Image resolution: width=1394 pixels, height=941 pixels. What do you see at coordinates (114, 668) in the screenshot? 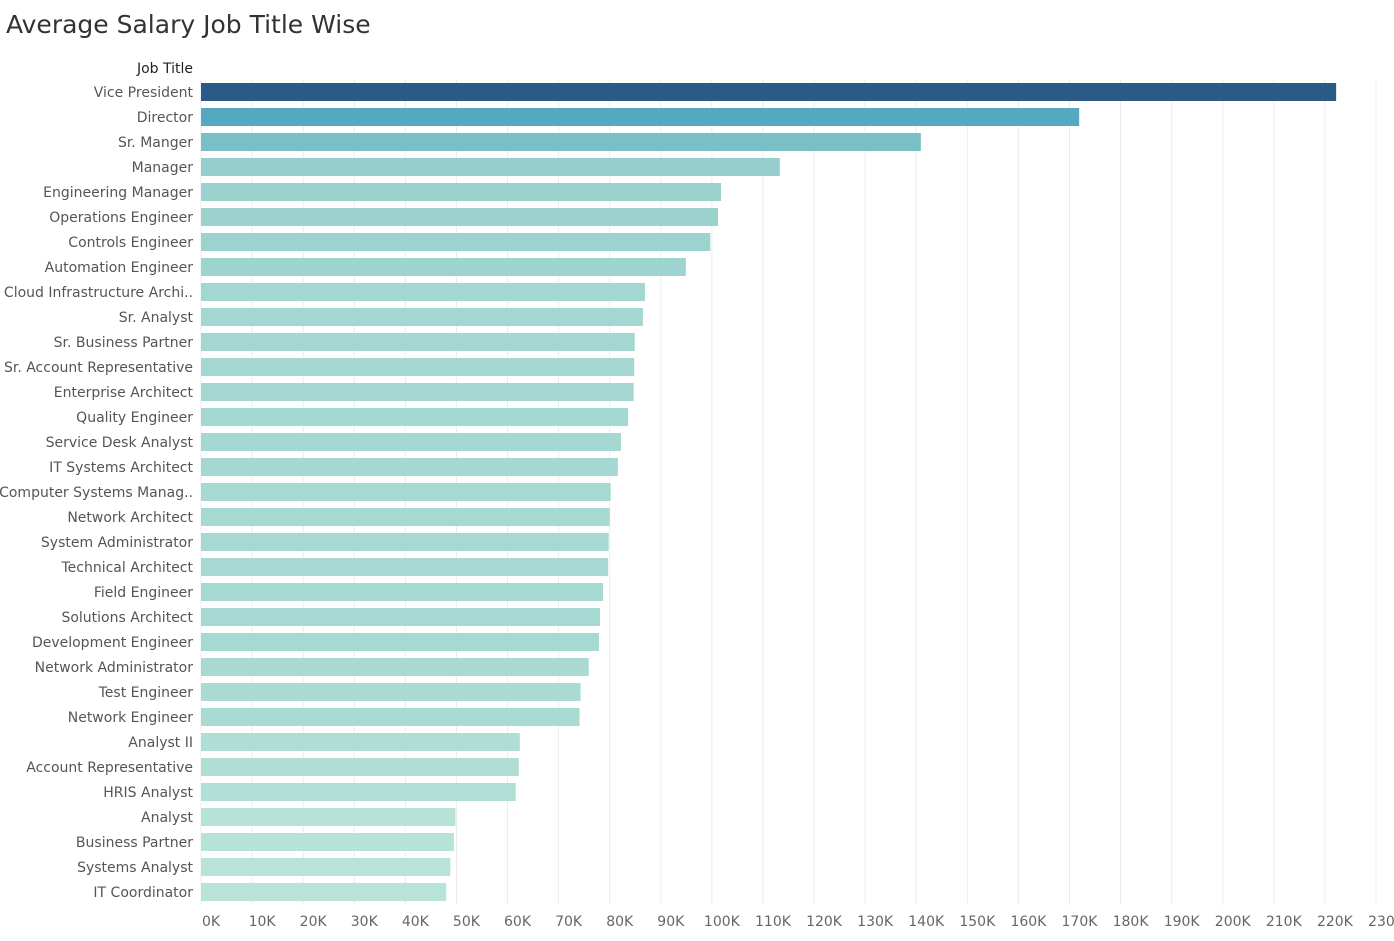
I see `category-label: Network Administrator` at bounding box center [114, 668].